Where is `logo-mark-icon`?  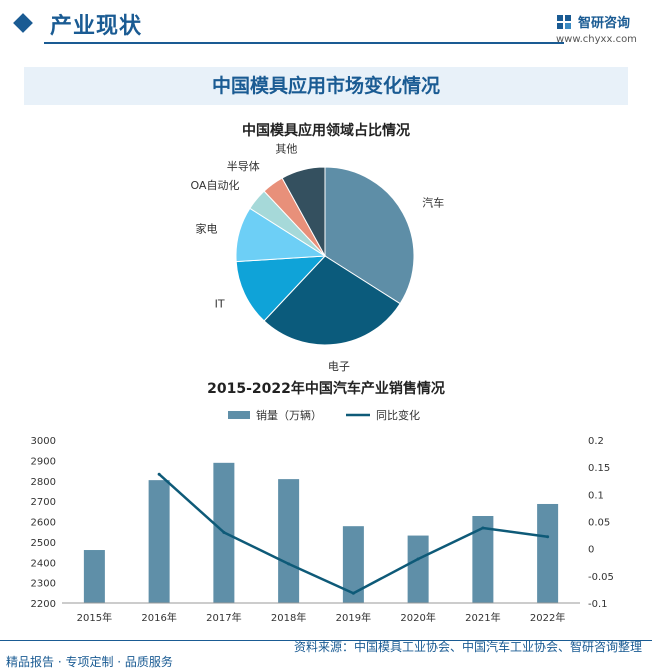
logo-mark-icon is located at coordinates (564, 22).